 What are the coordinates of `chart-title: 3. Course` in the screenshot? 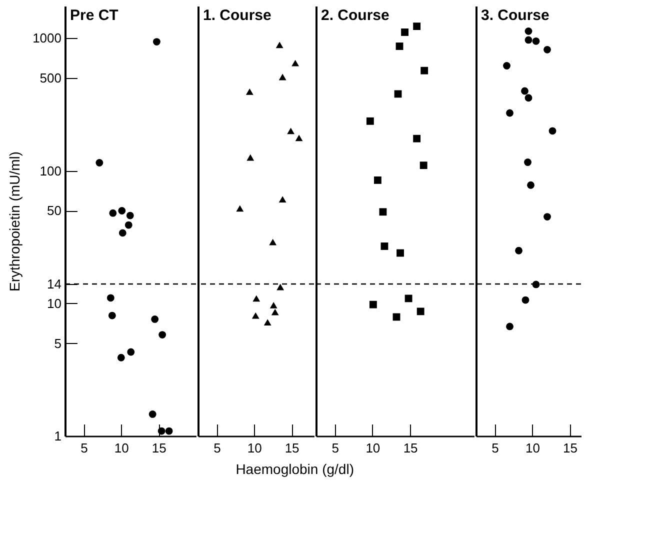 It's located at (515, 15).